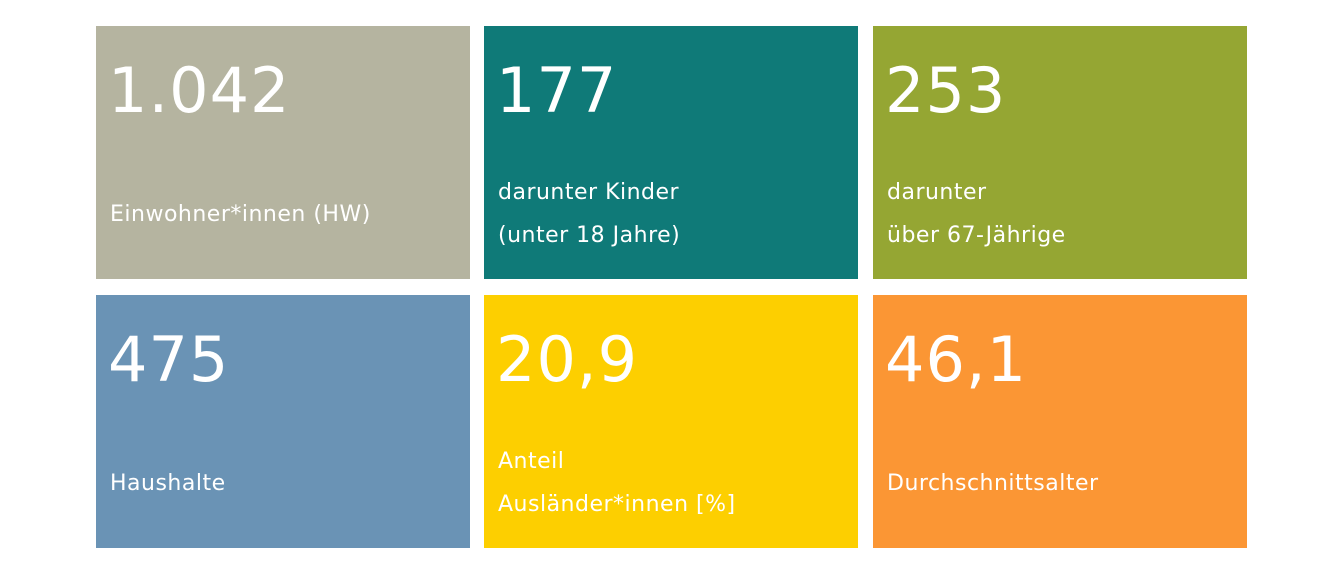  I want to click on label-line: Ausländer*innen [%], so click(617, 504).